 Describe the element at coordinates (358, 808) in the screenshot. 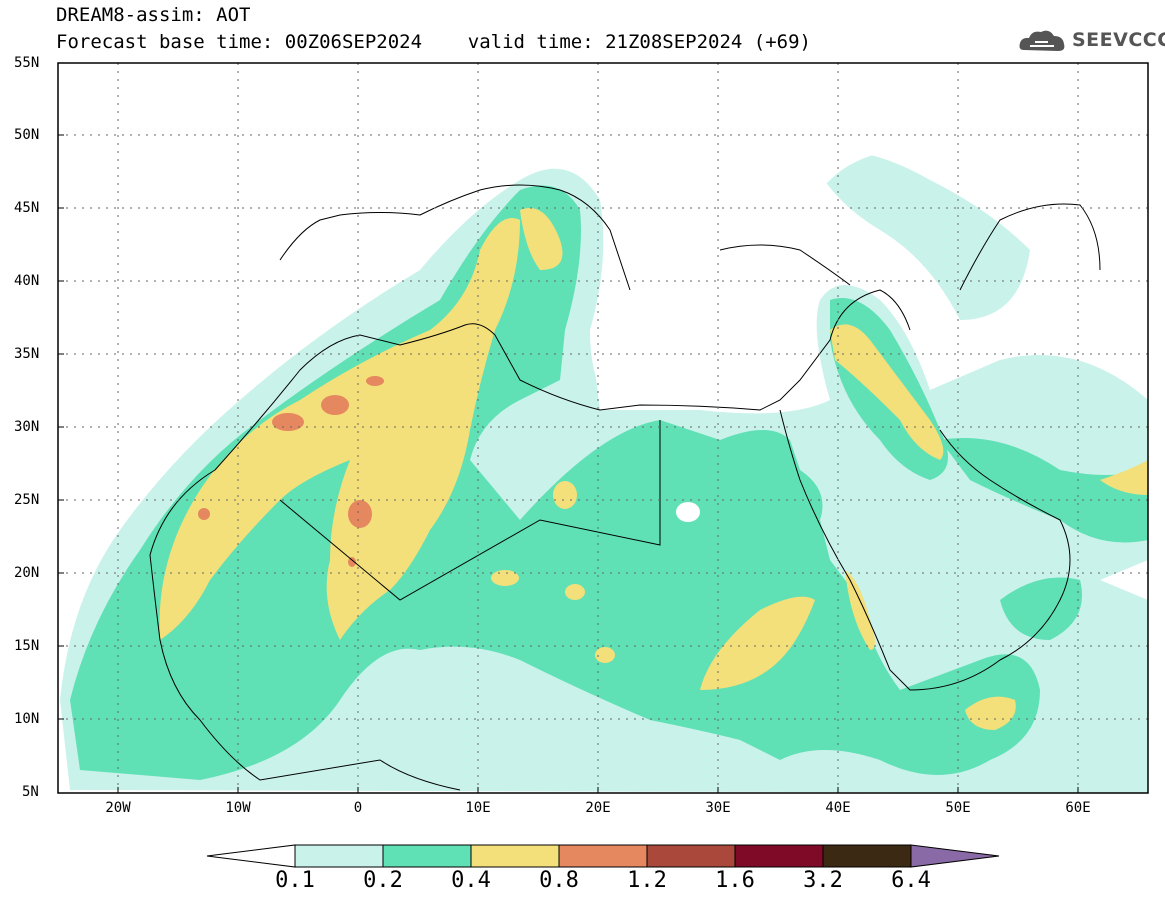

I see `lon-label-0: 0` at that location.